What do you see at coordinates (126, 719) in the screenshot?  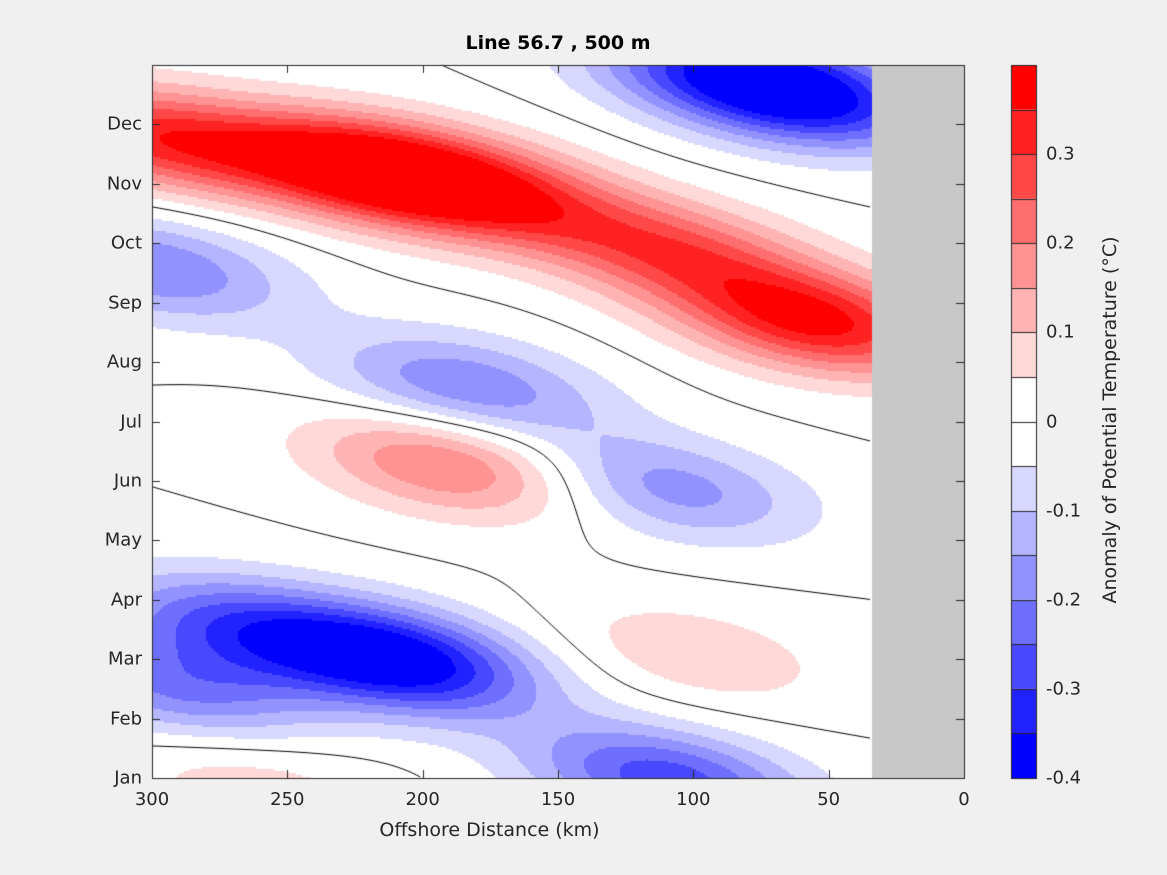 I see `y-tick-label: Feb` at bounding box center [126, 719].